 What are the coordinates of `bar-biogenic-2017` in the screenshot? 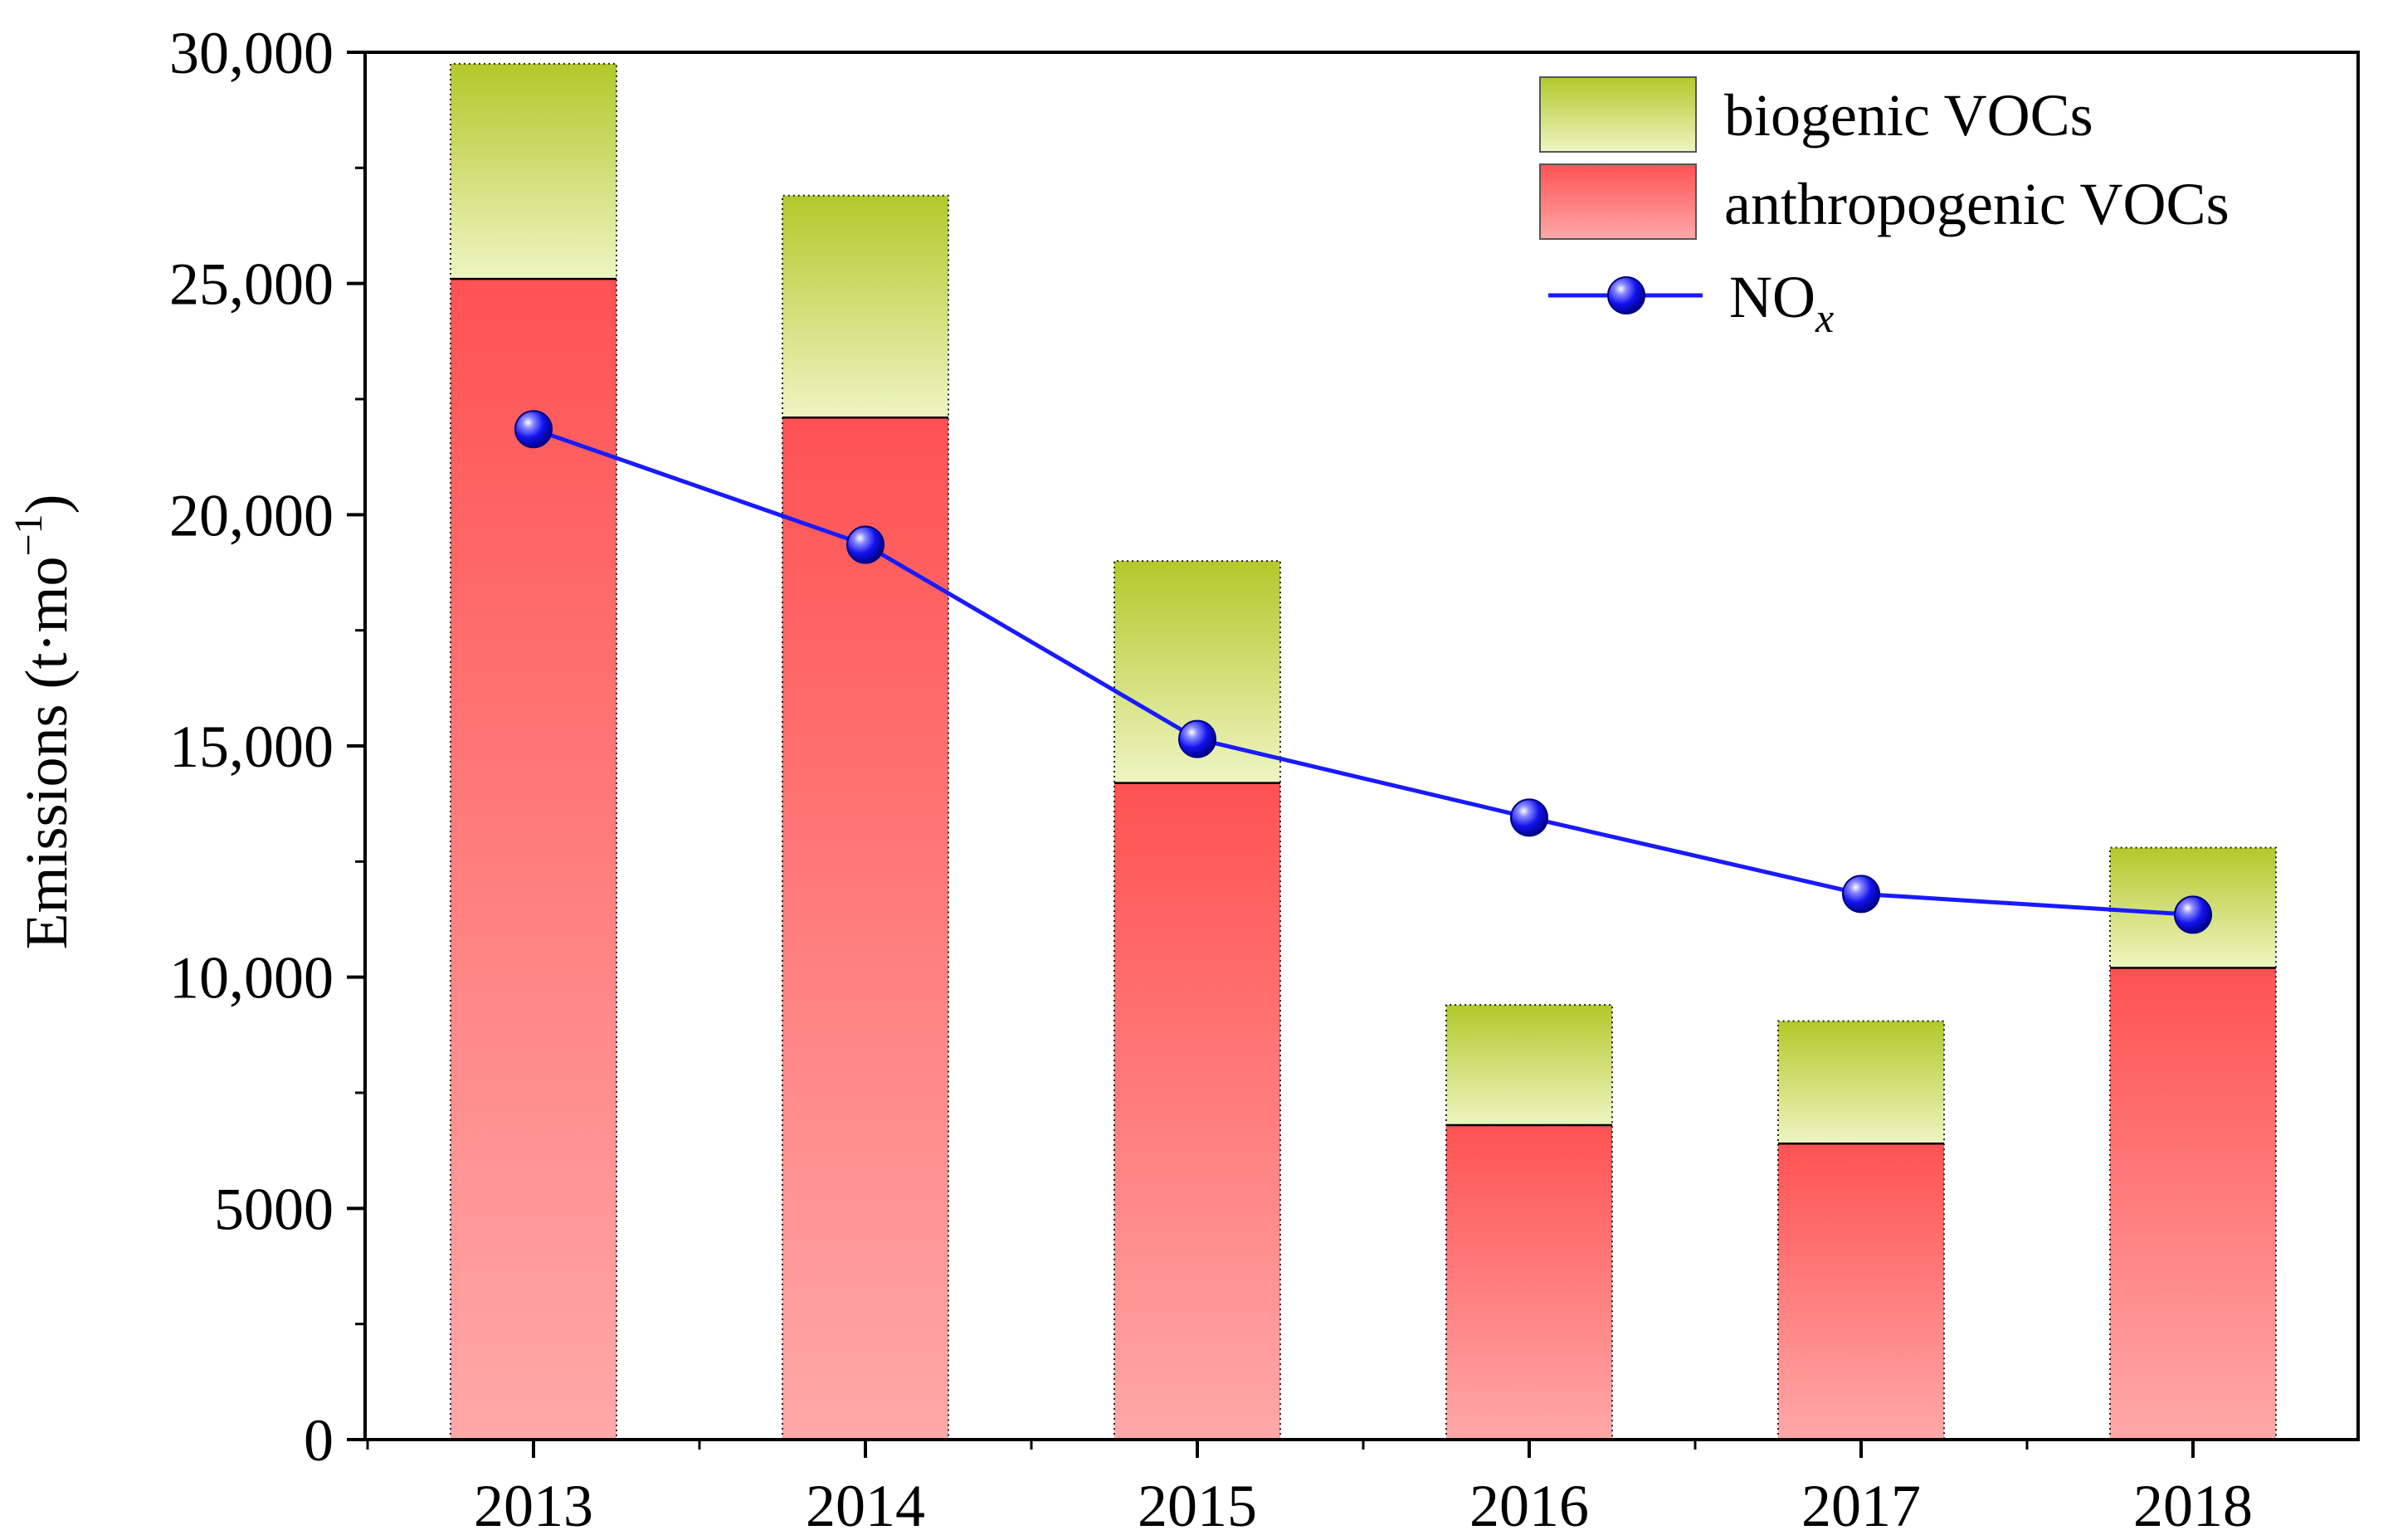 It's located at (1861, 1082).